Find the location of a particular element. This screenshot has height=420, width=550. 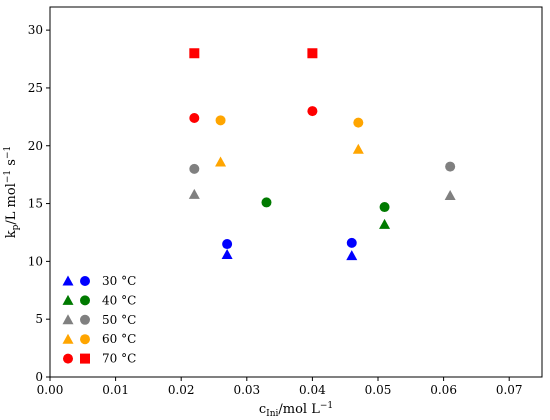

legend-label-3: 60 °C is located at coordinates (119, 339).